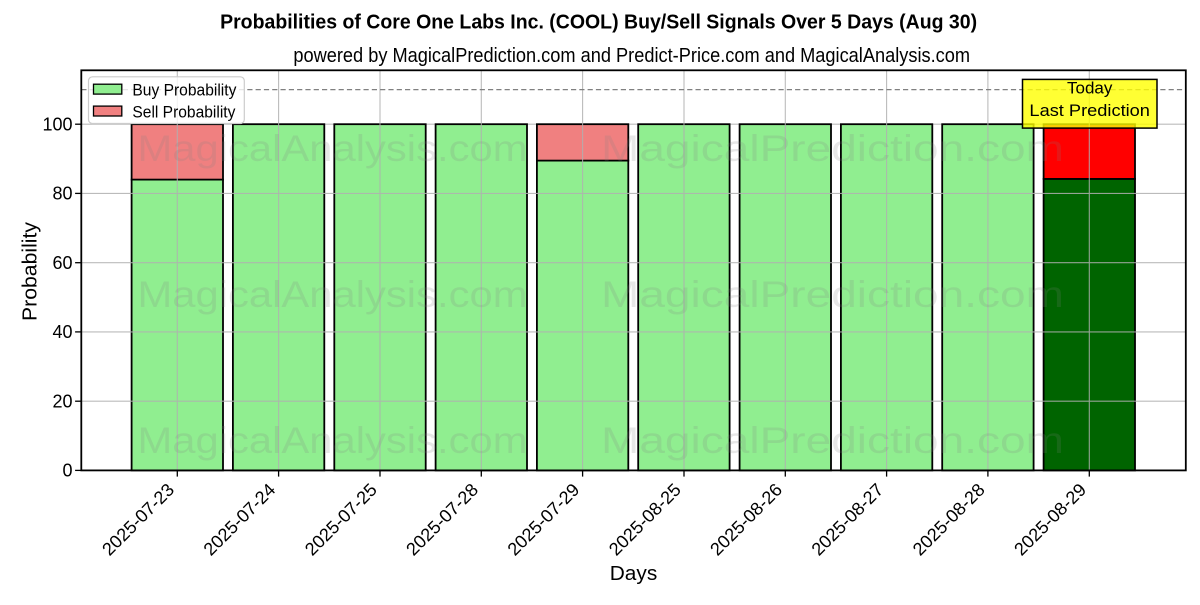 This screenshot has height=605, width=1200. I want to click on svg-text: 20, so click(62, 402).